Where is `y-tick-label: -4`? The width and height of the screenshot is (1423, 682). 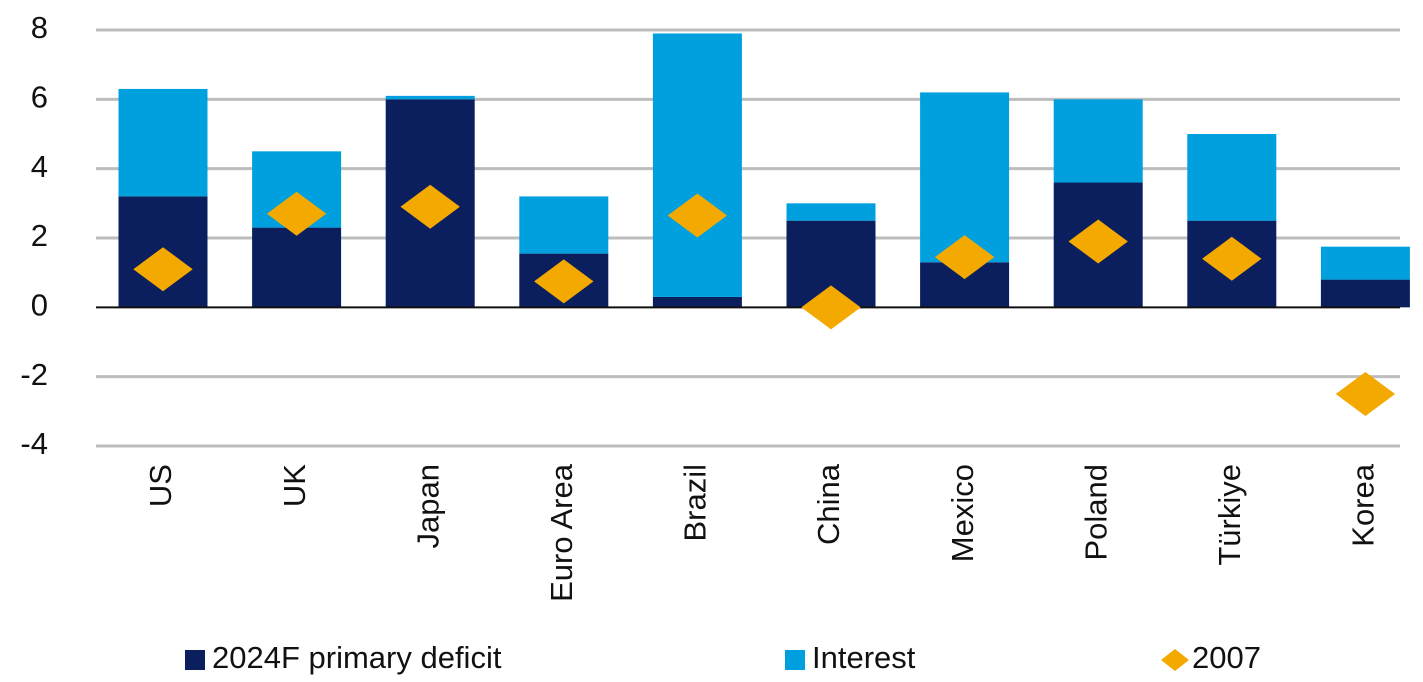 y-tick-label: -4 is located at coordinates (34, 443).